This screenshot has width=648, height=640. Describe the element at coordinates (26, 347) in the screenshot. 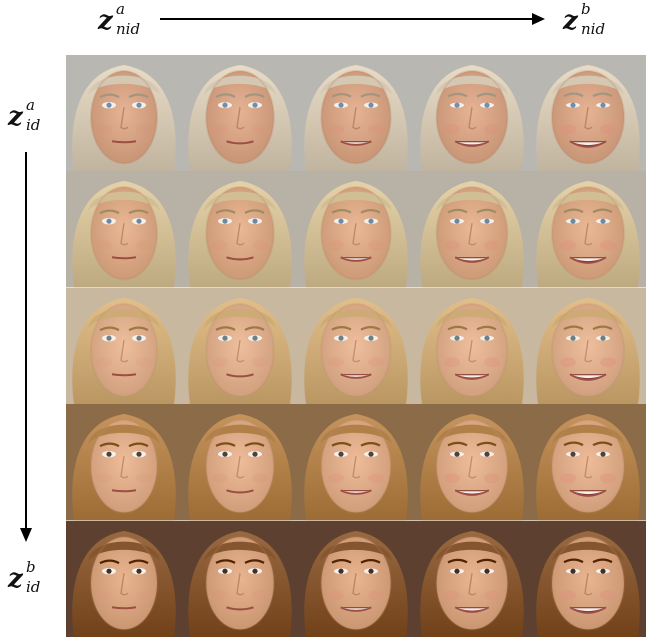

I see `vertical-arrow` at that location.